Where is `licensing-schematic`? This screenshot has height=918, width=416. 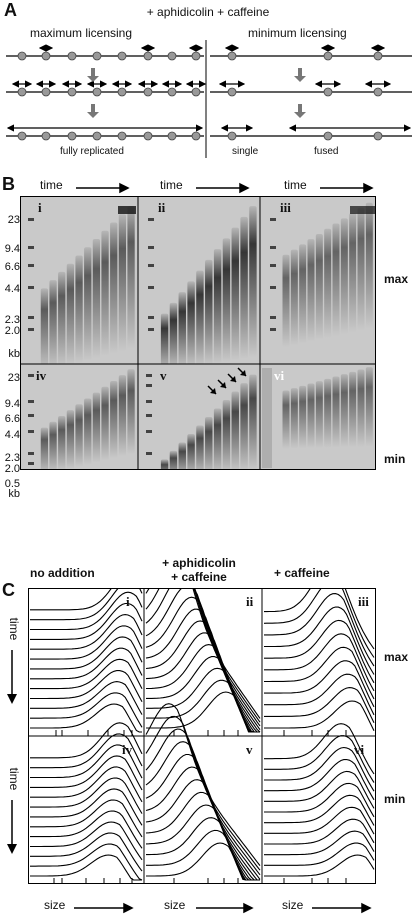
licensing-schematic is located at coordinates (209, 99).